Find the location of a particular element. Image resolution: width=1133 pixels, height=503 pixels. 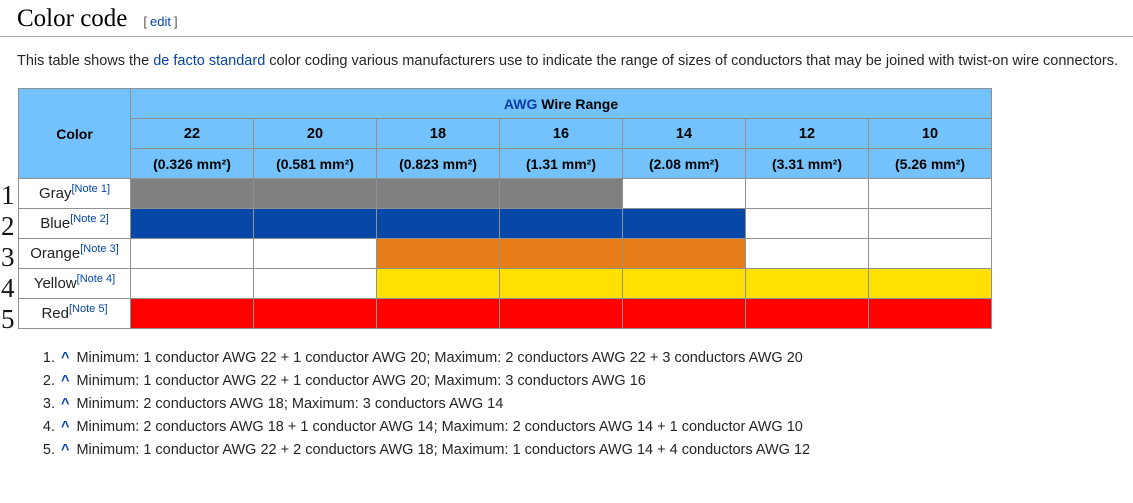

awg-wire-range-header: AWG Wire Range is located at coordinates (561, 103).